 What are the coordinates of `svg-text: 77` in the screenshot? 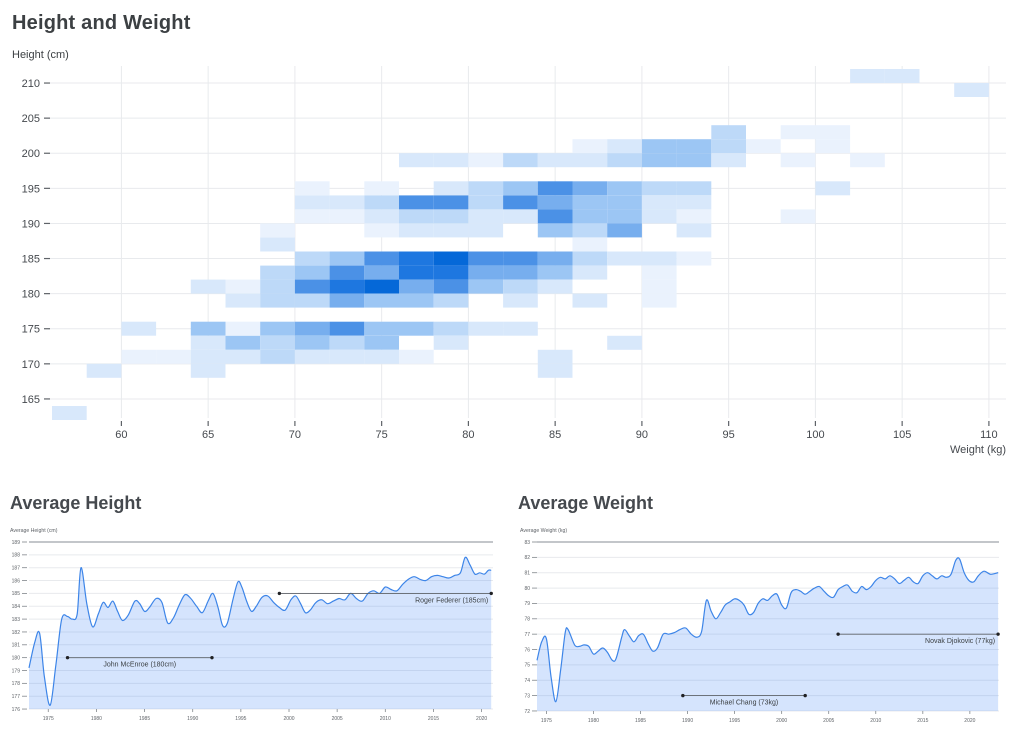 It's located at (527, 635).